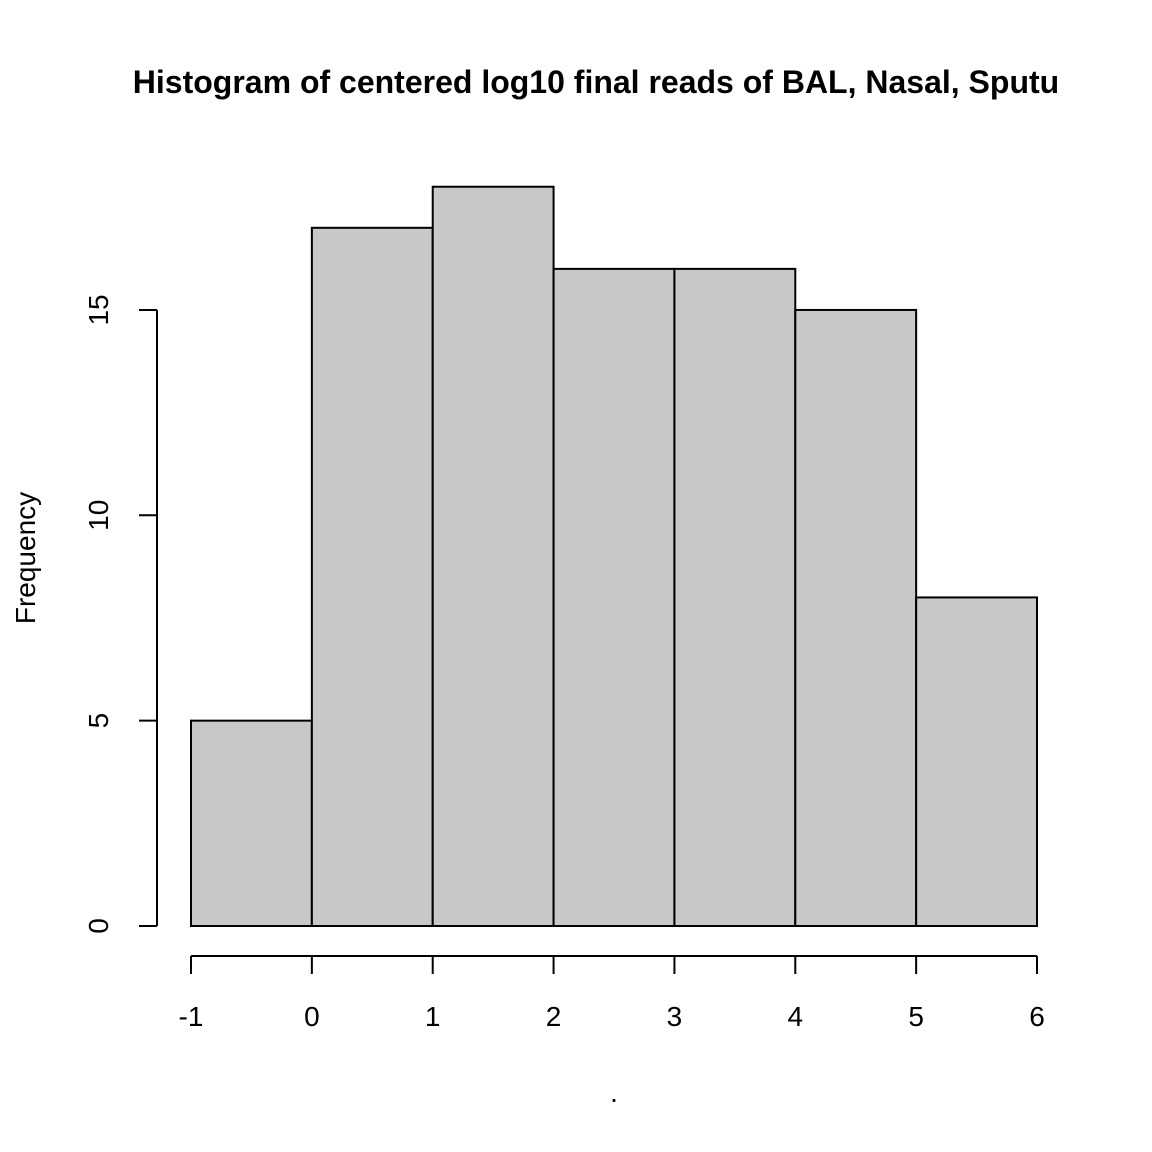 This screenshot has width=1152, height=1152. Describe the element at coordinates (795, 1016) in the screenshot. I see `x-tick-label: 4` at that location.